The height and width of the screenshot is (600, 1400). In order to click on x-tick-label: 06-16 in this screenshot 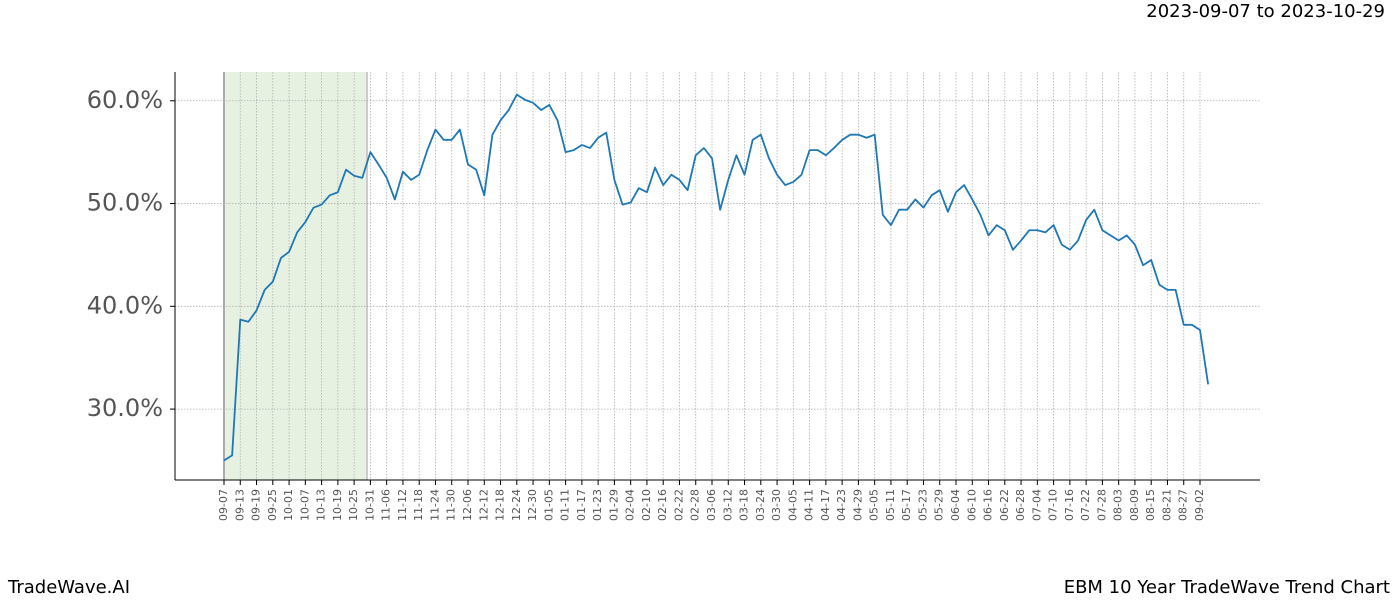, I will do `click(988, 505)`.